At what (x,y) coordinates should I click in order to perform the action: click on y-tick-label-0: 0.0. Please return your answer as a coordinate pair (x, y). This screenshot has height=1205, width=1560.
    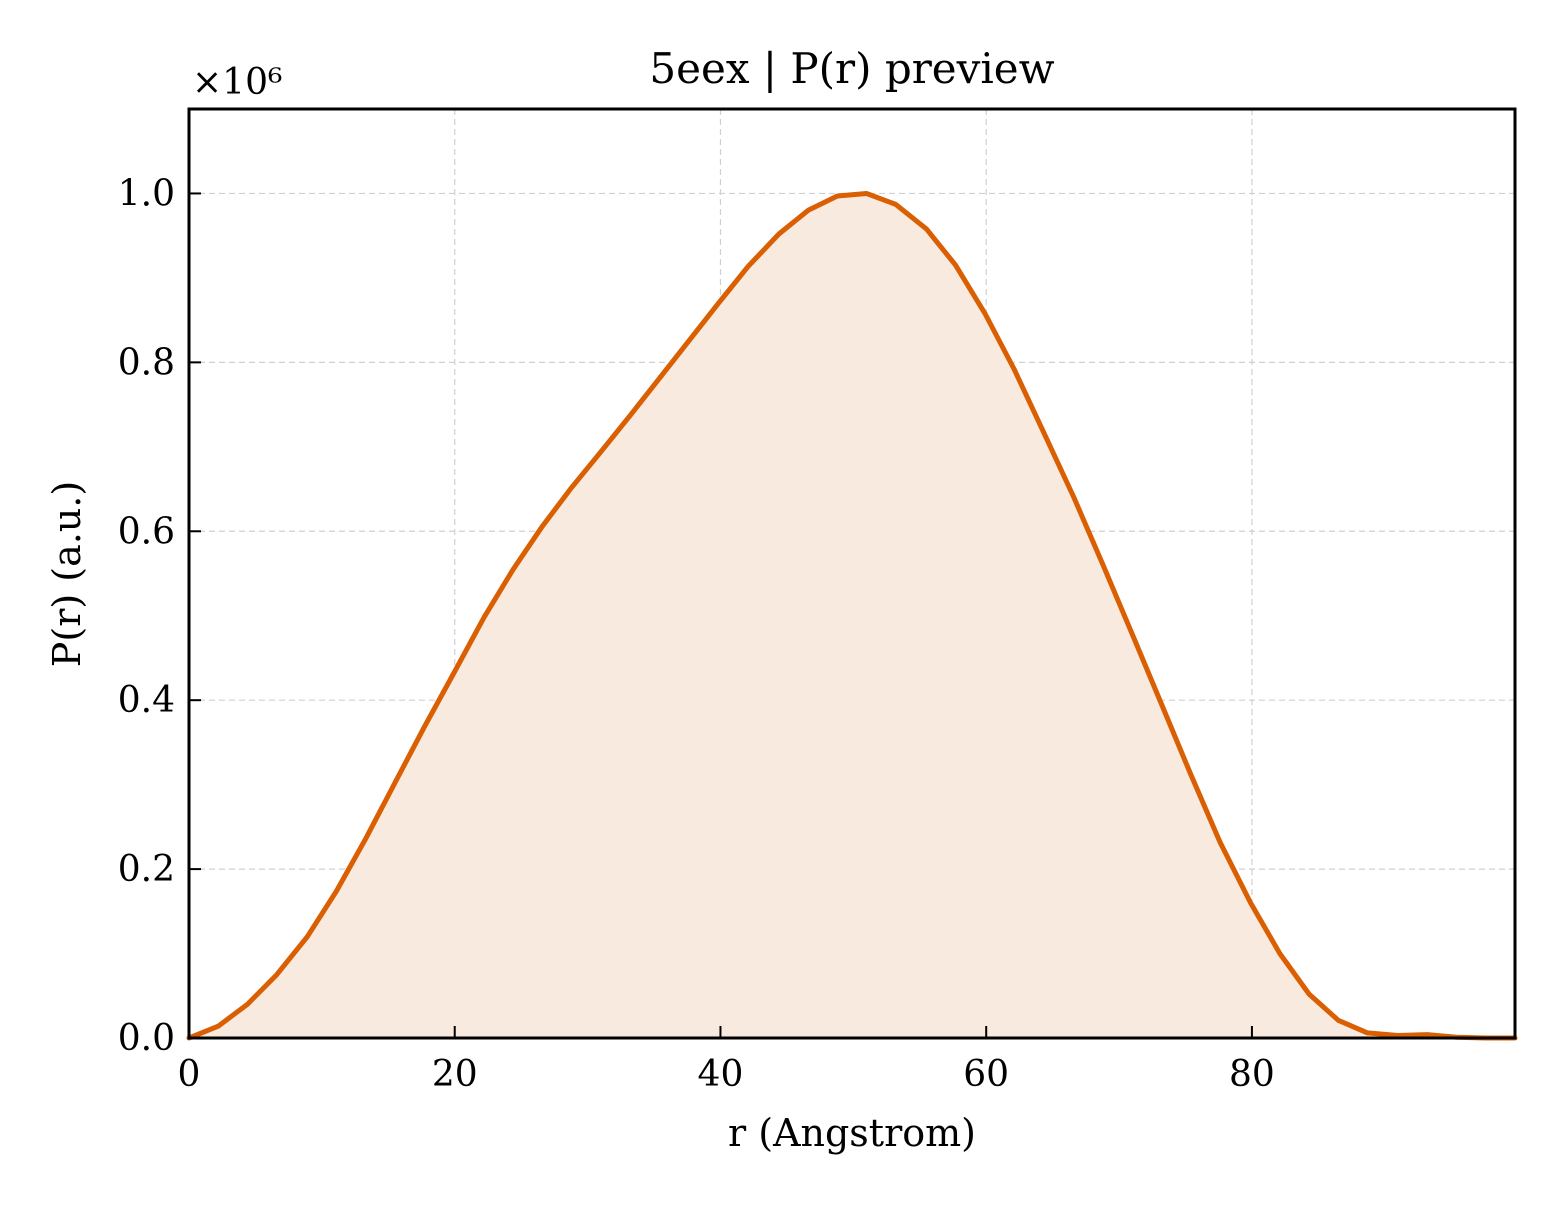
    Looking at the image, I should click on (146, 1038).